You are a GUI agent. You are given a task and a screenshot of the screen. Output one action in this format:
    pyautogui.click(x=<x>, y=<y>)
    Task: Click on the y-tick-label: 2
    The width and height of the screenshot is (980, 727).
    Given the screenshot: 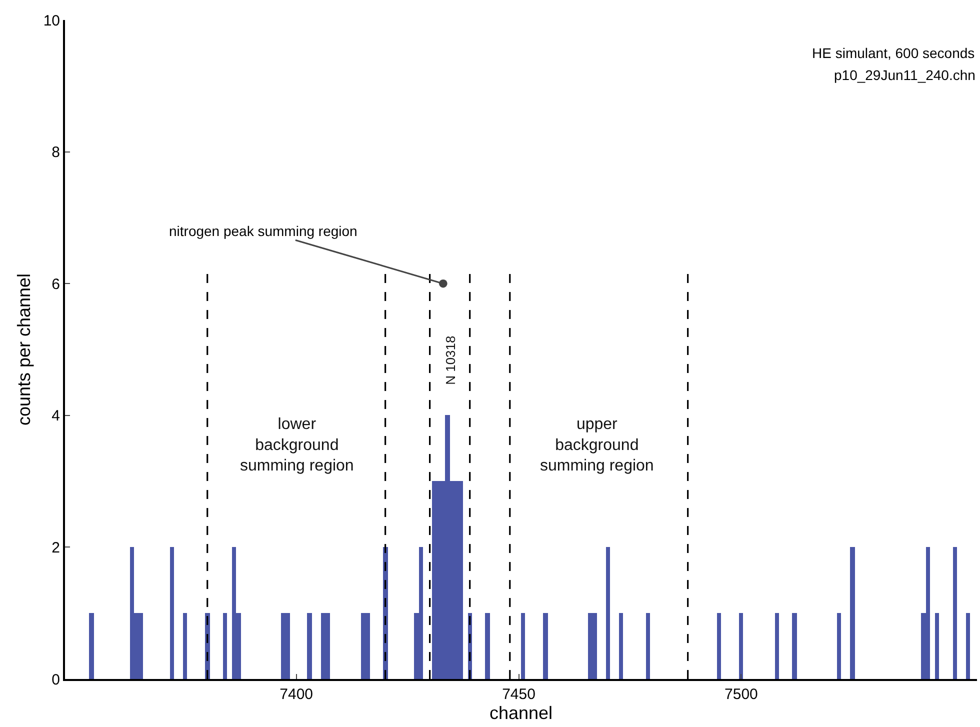 What is the action you would take?
    pyautogui.click(x=56, y=547)
    